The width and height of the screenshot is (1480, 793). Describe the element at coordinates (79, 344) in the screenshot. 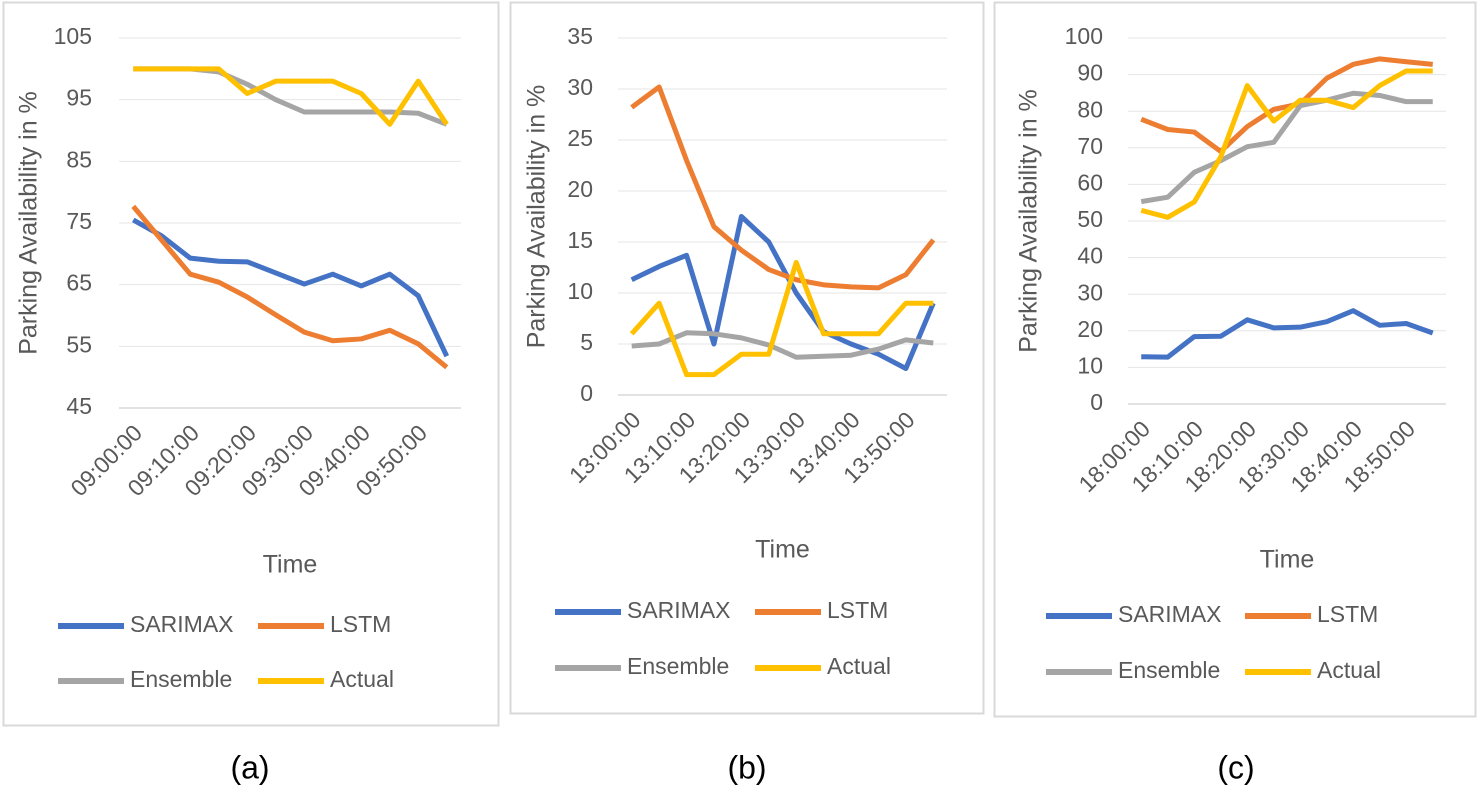

I see `y-tick-label: 55` at that location.